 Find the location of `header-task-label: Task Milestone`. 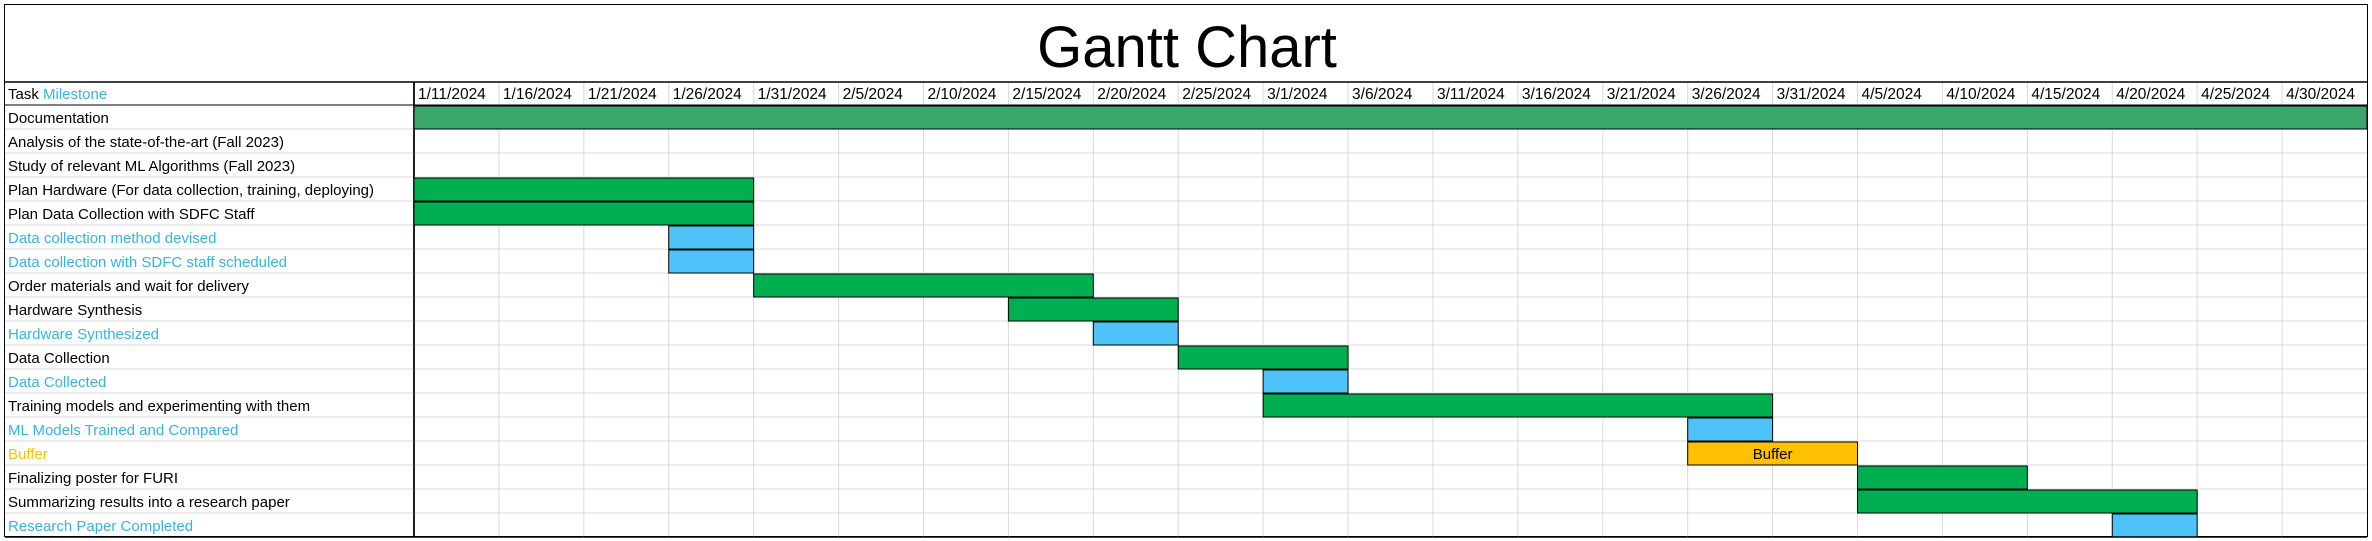

header-task-label: Task Milestone is located at coordinates (57, 94).